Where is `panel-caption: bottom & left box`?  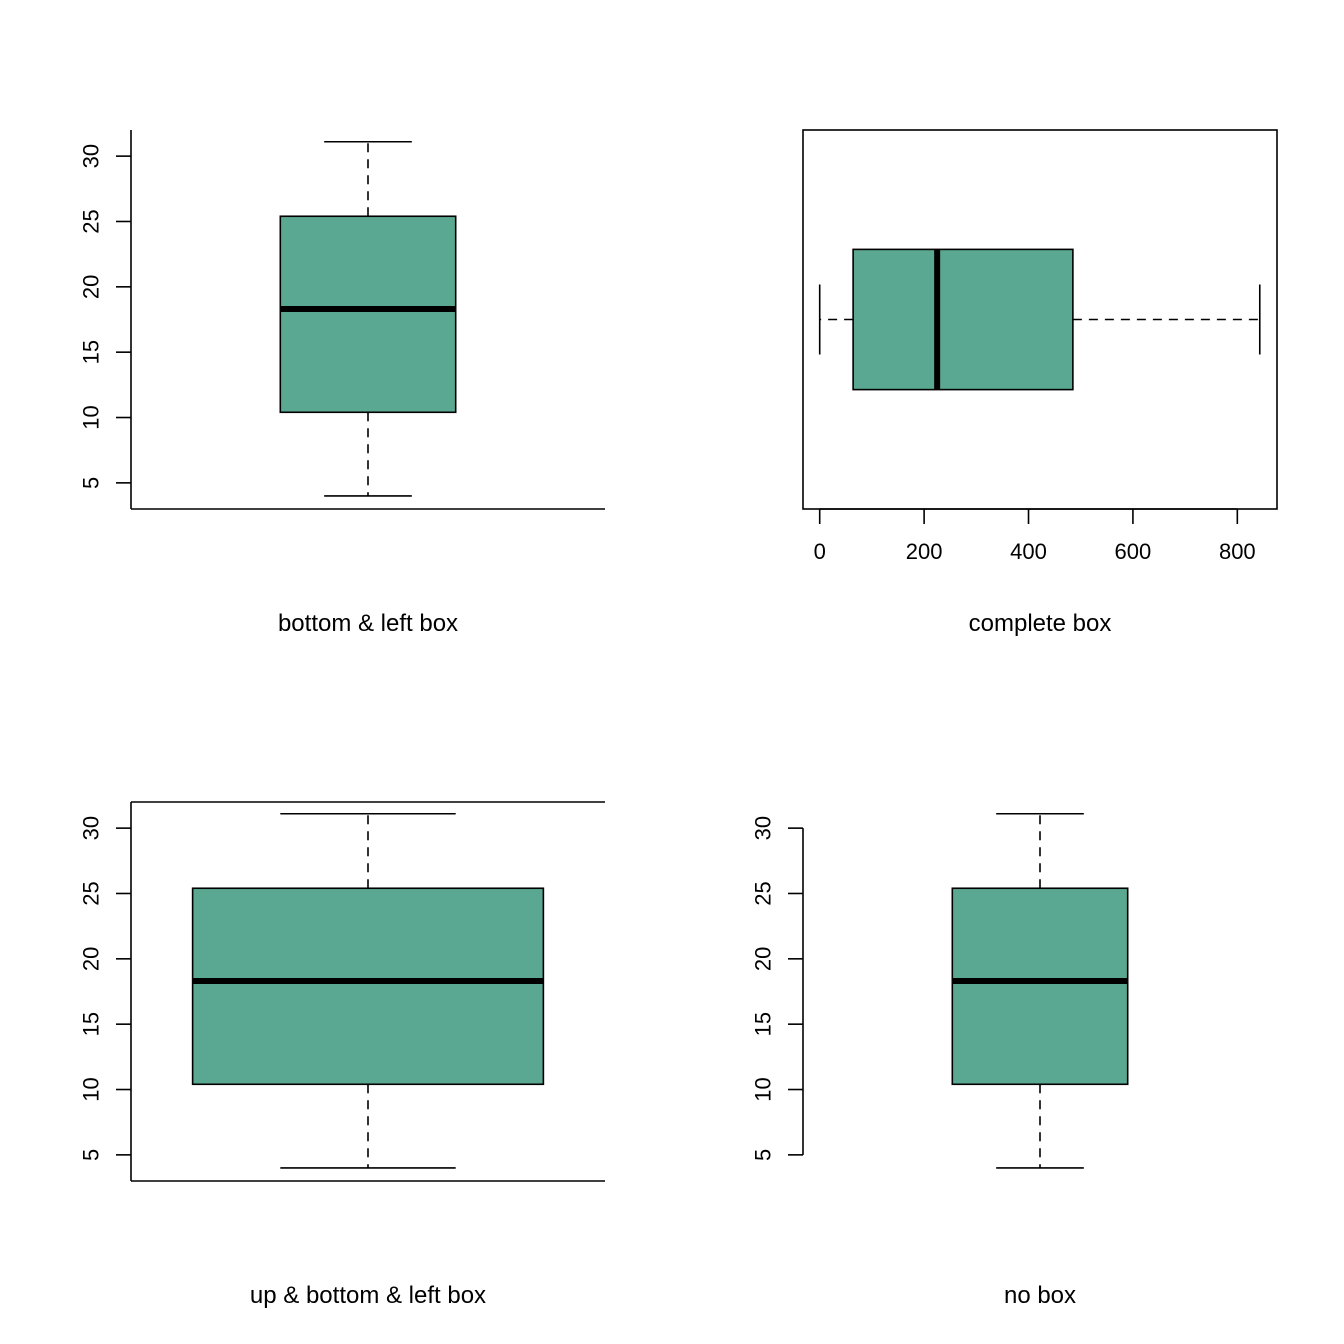
panel-caption: bottom & left box is located at coordinates (368, 623).